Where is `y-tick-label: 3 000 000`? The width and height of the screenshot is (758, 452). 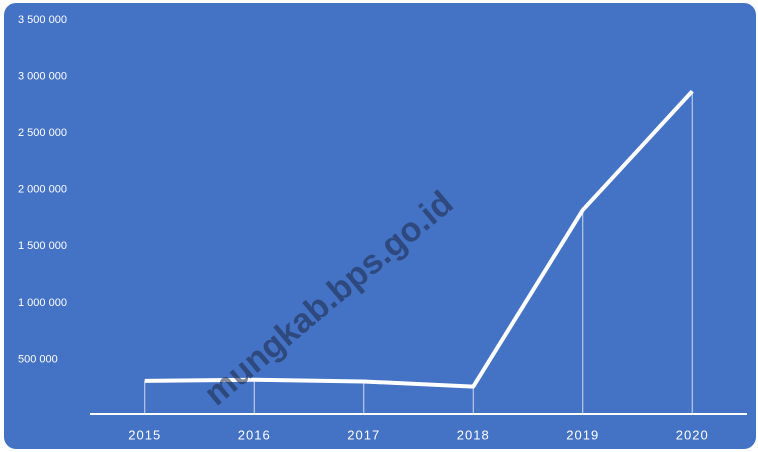
y-tick-label: 3 000 000 is located at coordinates (42, 76).